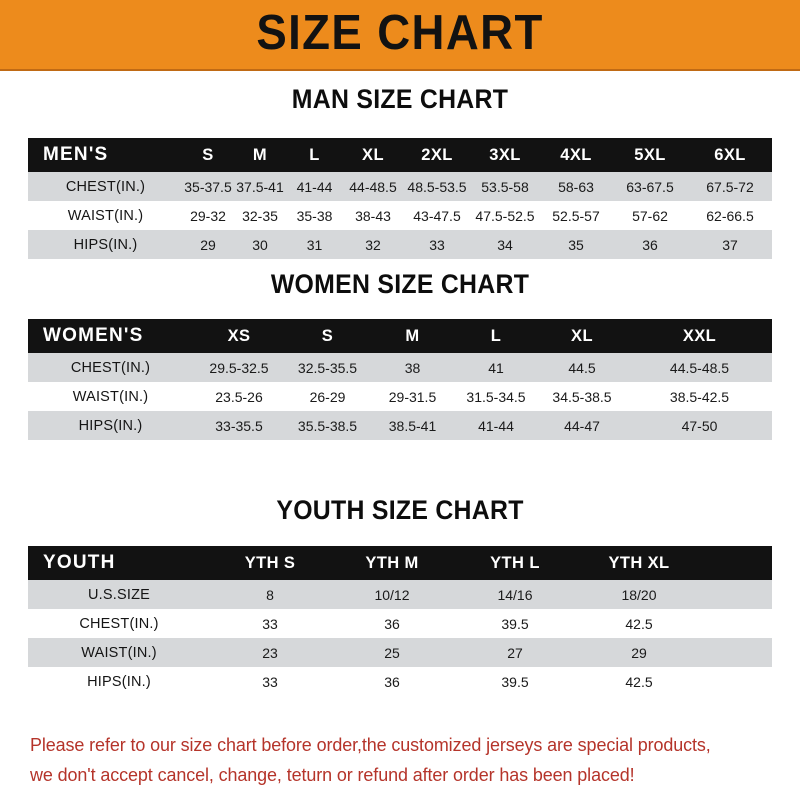  What do you see at coordinates (730, 215) in the screenshot?
I see `table-cell: 62-66.5` at bounding box center [730, 215].